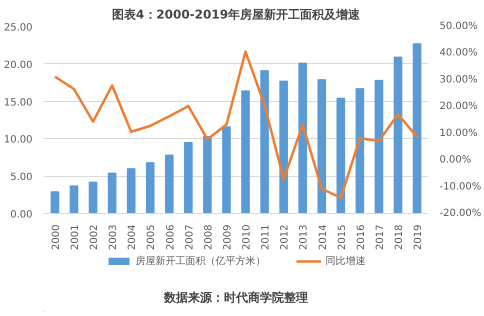 The height and width of the screenshot is (316, 484). I want to click on x-tick-label: 2011, so click(266, 237).